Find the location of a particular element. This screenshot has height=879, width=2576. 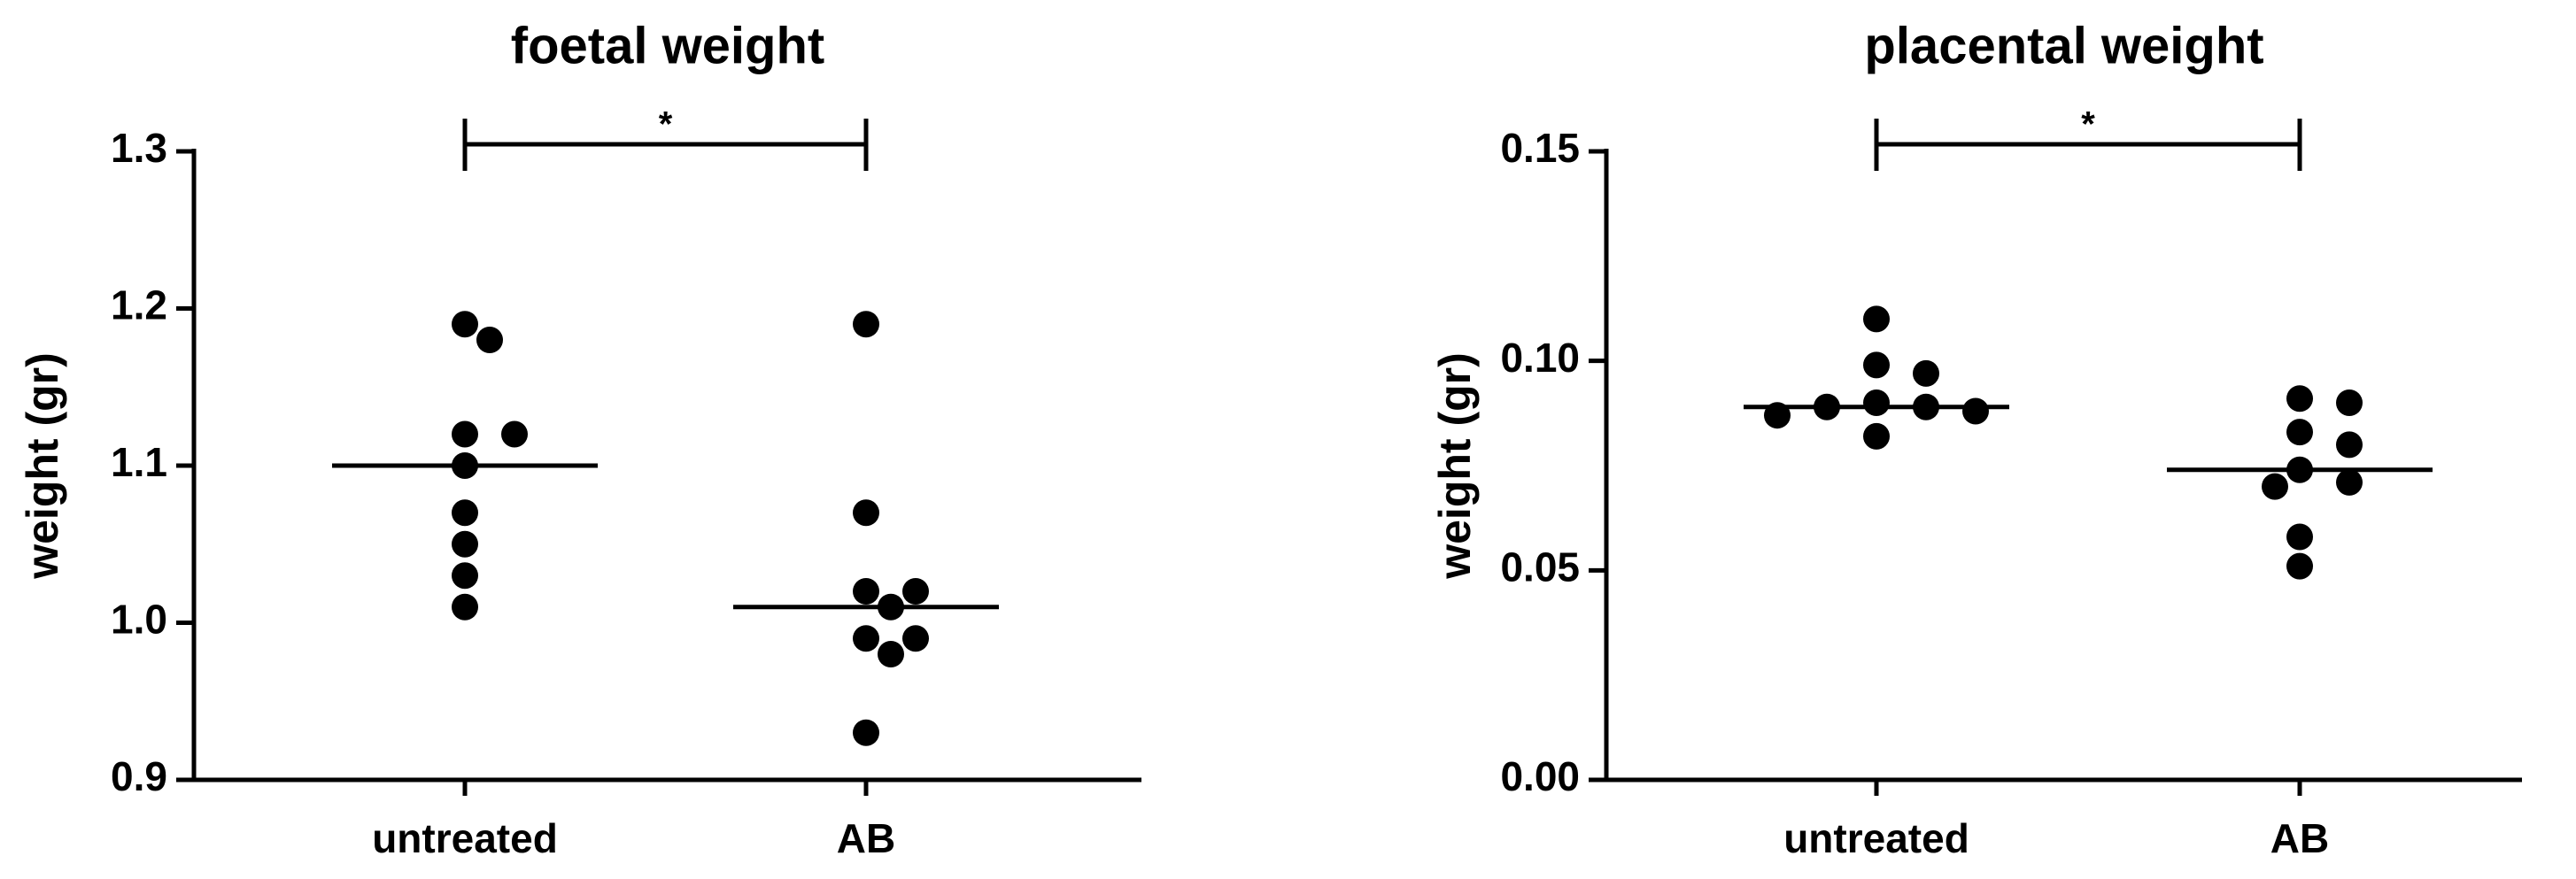

y-tick-label: 0.05 is located at coordinates (1540, 567).